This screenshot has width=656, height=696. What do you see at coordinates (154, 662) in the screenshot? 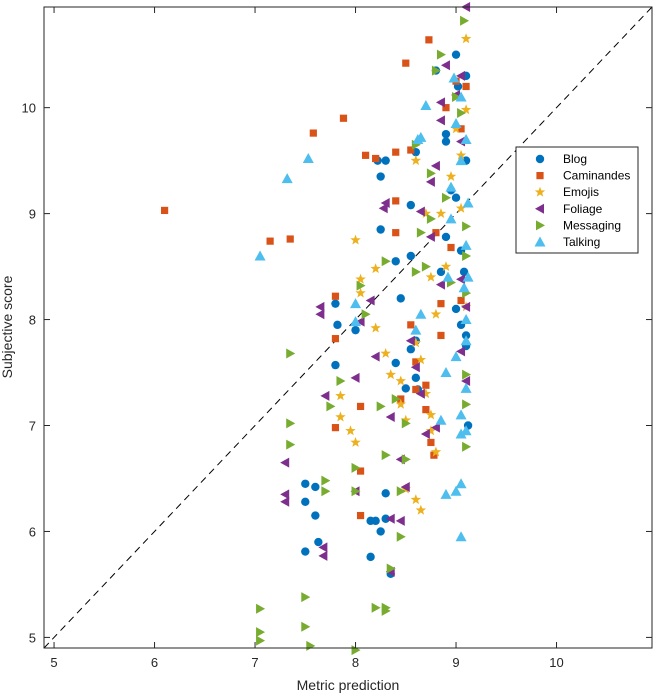
I see `x-tick-label: 6` at bounding box center [154, 662].